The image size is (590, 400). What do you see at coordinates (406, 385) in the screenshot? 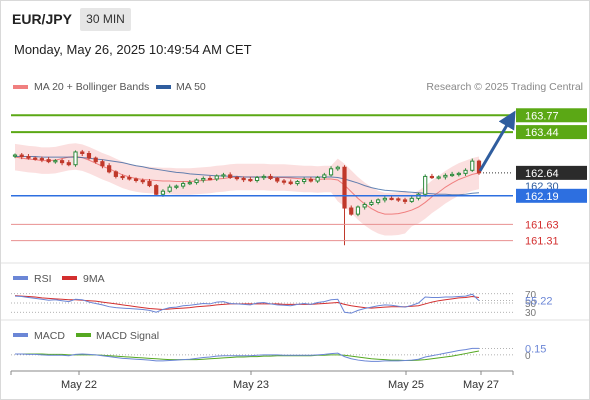
I see `time-tick-label: May 25` at bounding box center [406, 385].